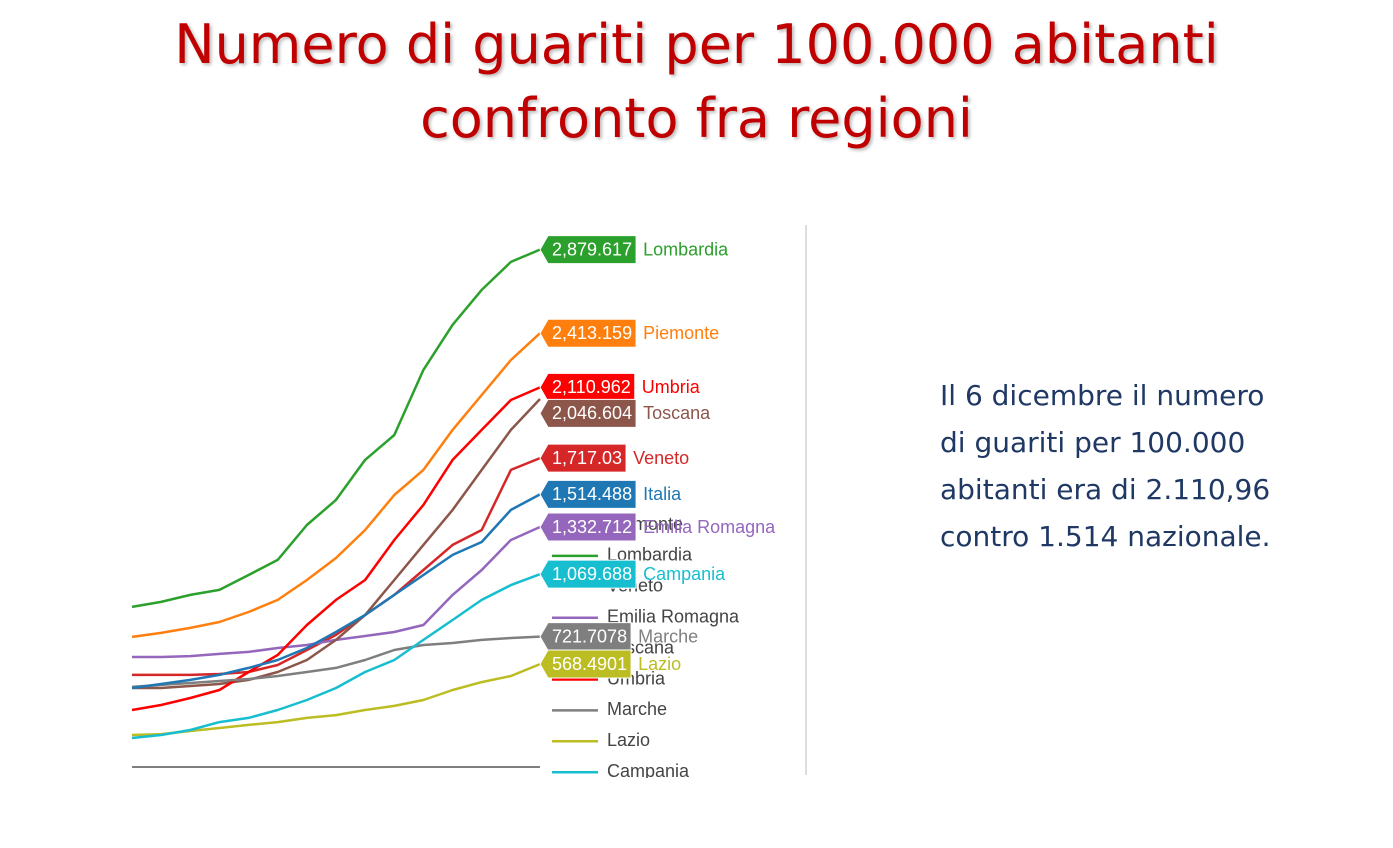 Image resolution: width=1393 pixels, height=848 pixels. Describe the element at coordinates (626, 802) in the screenshot. I see `legend-label: Italia` at that location.